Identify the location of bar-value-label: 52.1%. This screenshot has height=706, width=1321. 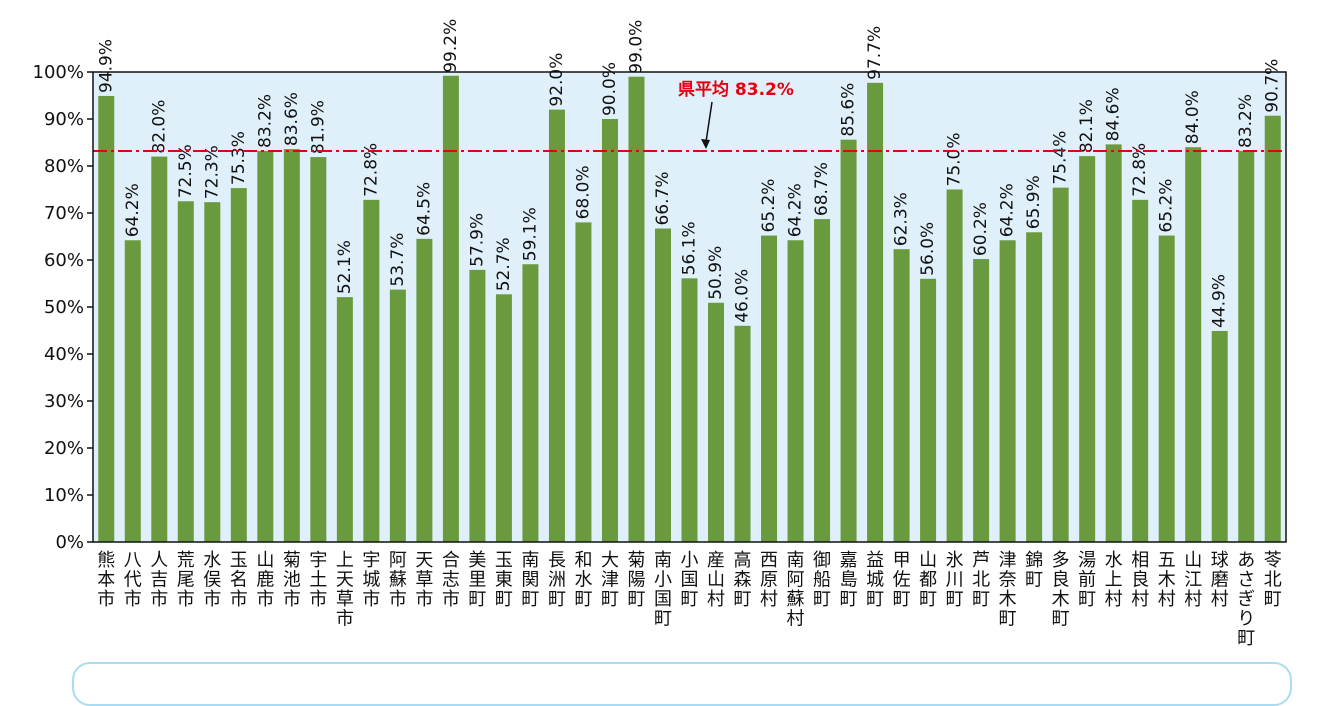
(345, 267).